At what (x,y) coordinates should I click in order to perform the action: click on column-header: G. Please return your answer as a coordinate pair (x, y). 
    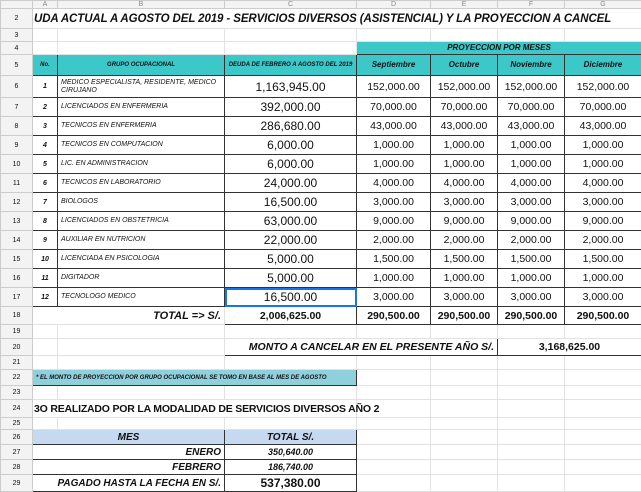
    Looking at the image, I should click on (603, 5).